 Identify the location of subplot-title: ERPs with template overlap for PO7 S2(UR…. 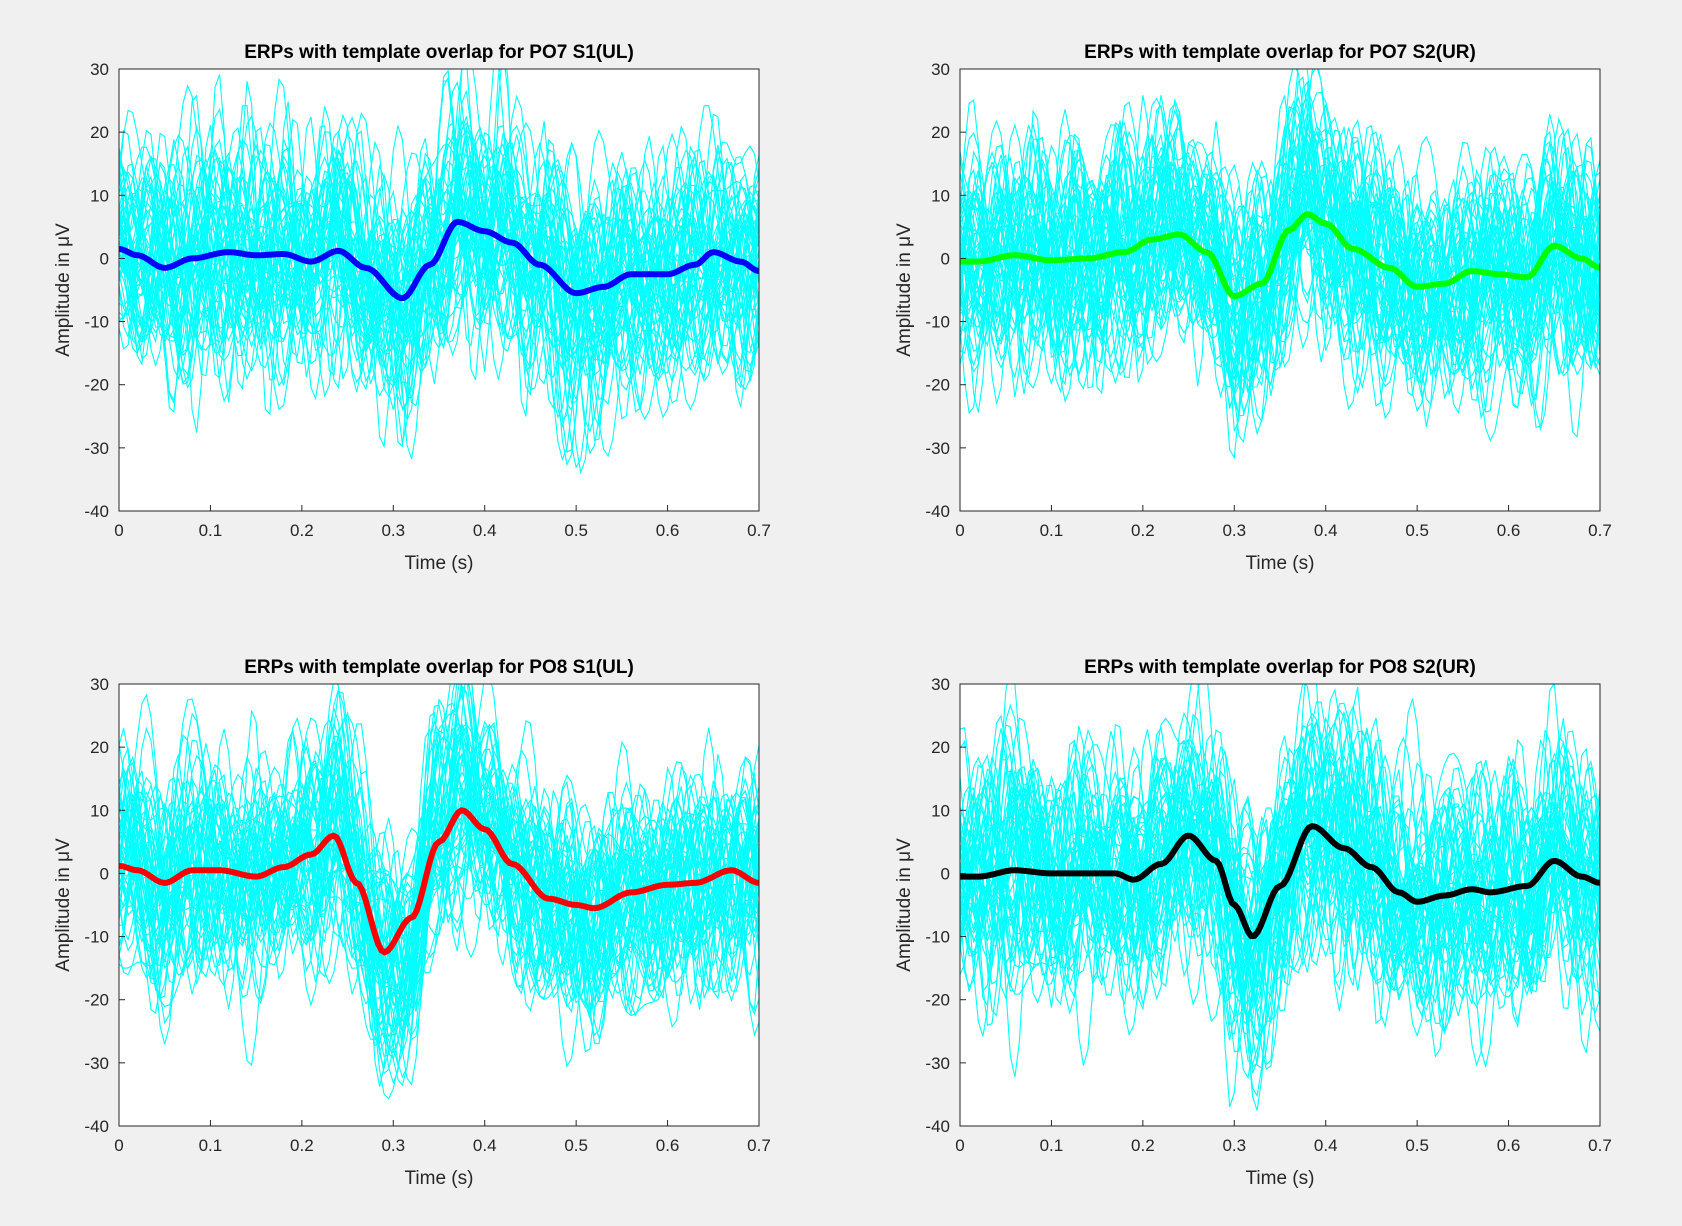
(1280, 52).